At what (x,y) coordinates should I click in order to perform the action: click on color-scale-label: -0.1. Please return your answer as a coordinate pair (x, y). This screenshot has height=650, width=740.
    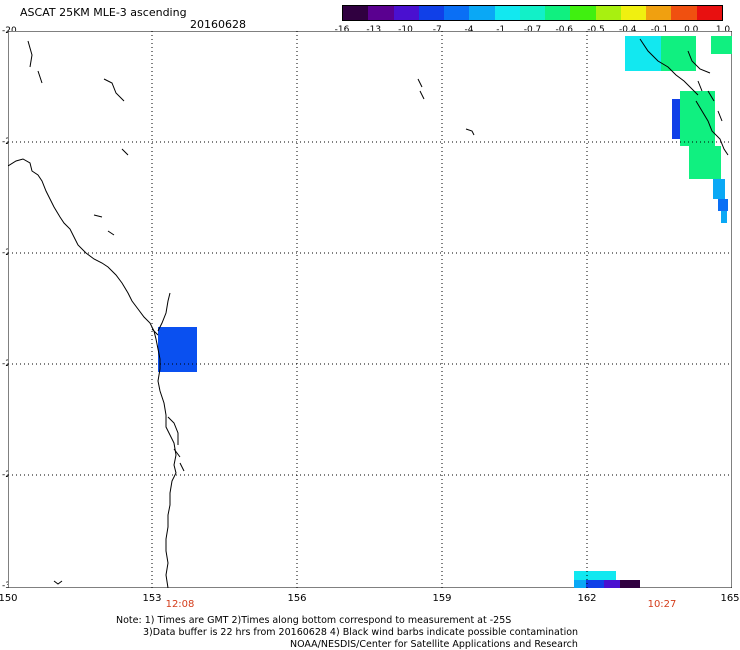
    Looking at the image, I should click on (659, 30).